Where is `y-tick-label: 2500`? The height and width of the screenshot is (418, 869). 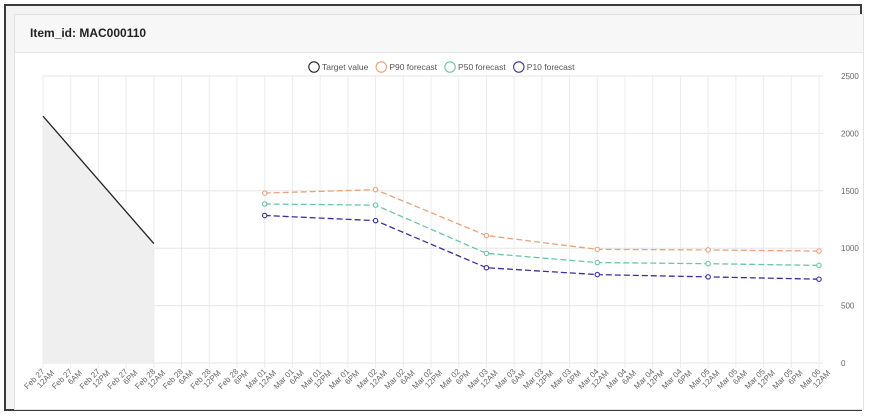 y-tick-label: 2500 is located at coordinates (850, 76).